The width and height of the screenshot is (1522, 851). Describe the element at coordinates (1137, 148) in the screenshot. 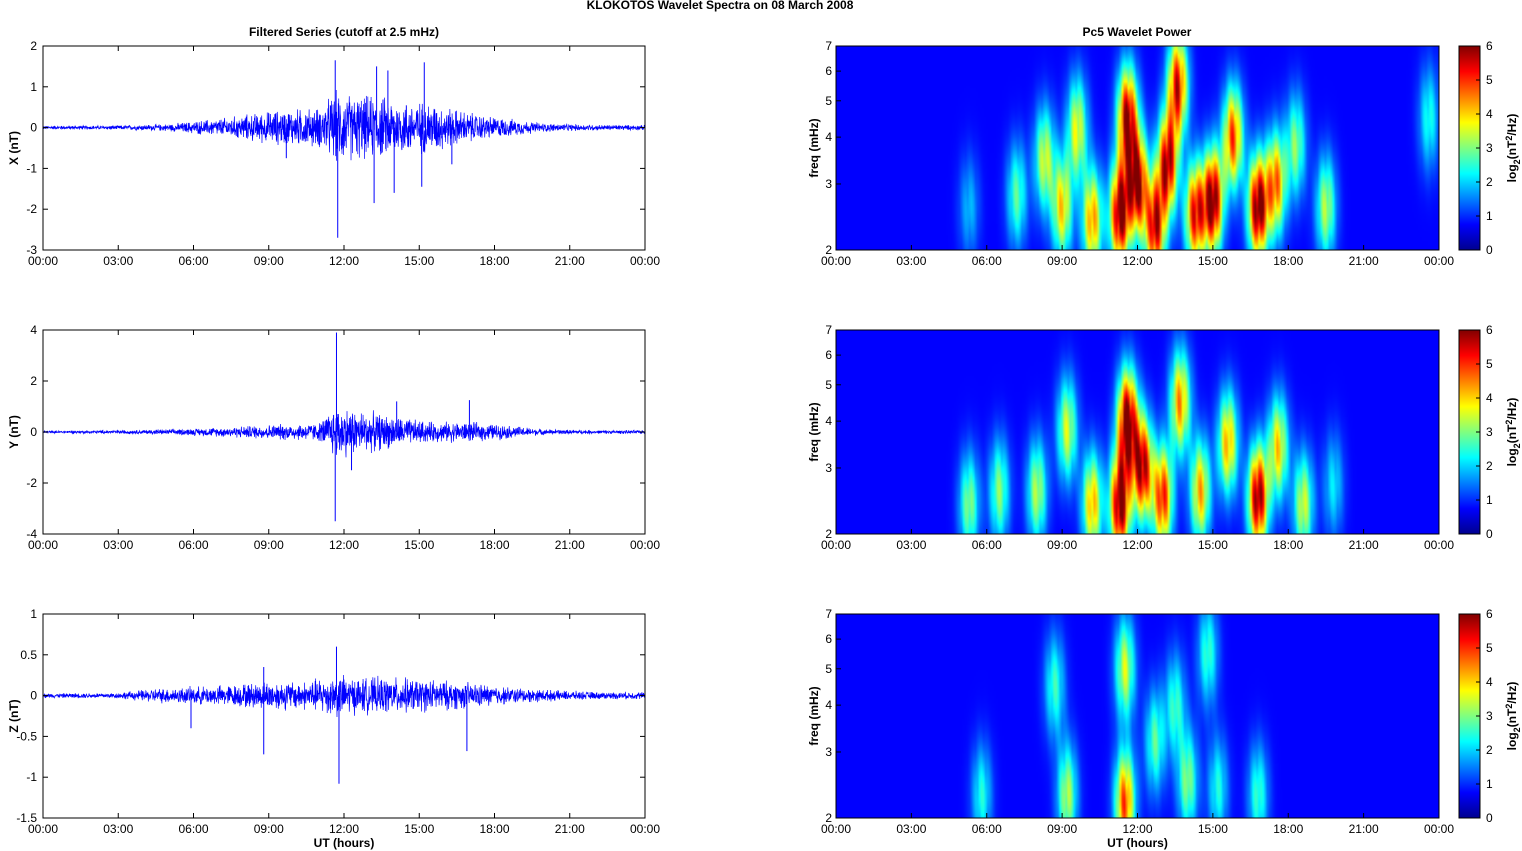

I see `x-wavelet-raster` at that location.